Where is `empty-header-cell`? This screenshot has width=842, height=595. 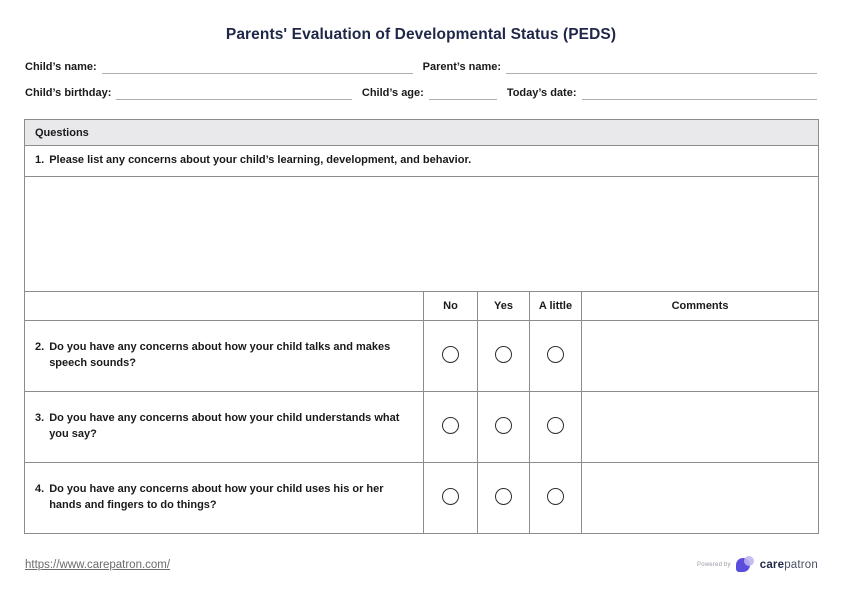
empty-header-cell is located at coordinates (224, 306).